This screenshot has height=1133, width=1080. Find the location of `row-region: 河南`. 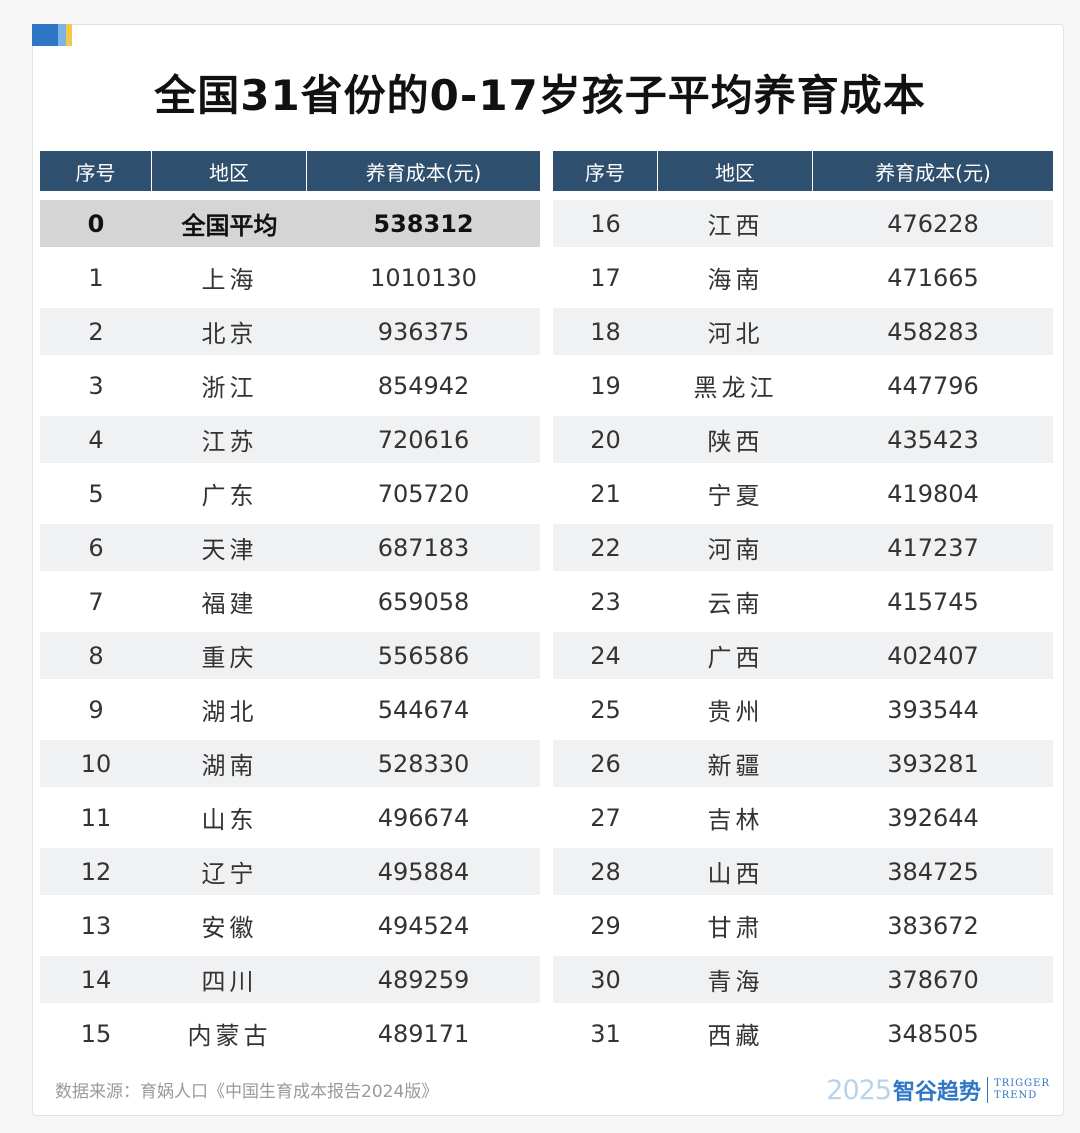

row-region: 河南 is located at coordinates (735, 551).